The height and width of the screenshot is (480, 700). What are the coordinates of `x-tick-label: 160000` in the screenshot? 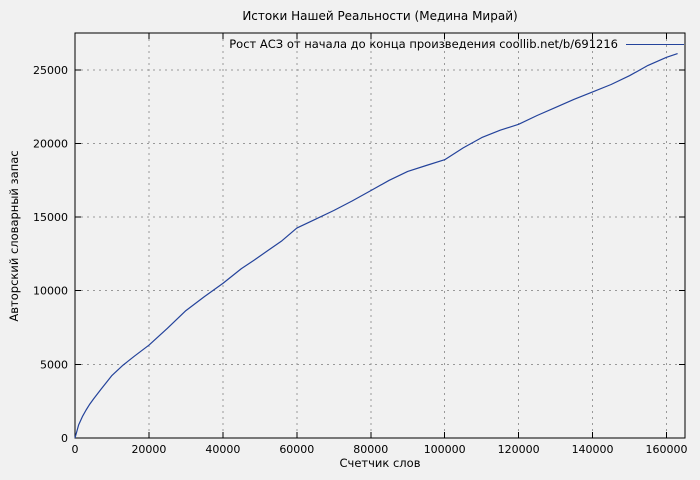 It's located at (667, 449).